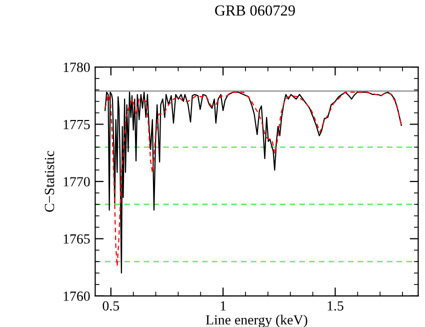 Image resolution: width=425 pixels, height=327 pixels. Describe the element at coordinates (255, 10) in the screenshot. I see `chart-title: GRB 060729` at that location.